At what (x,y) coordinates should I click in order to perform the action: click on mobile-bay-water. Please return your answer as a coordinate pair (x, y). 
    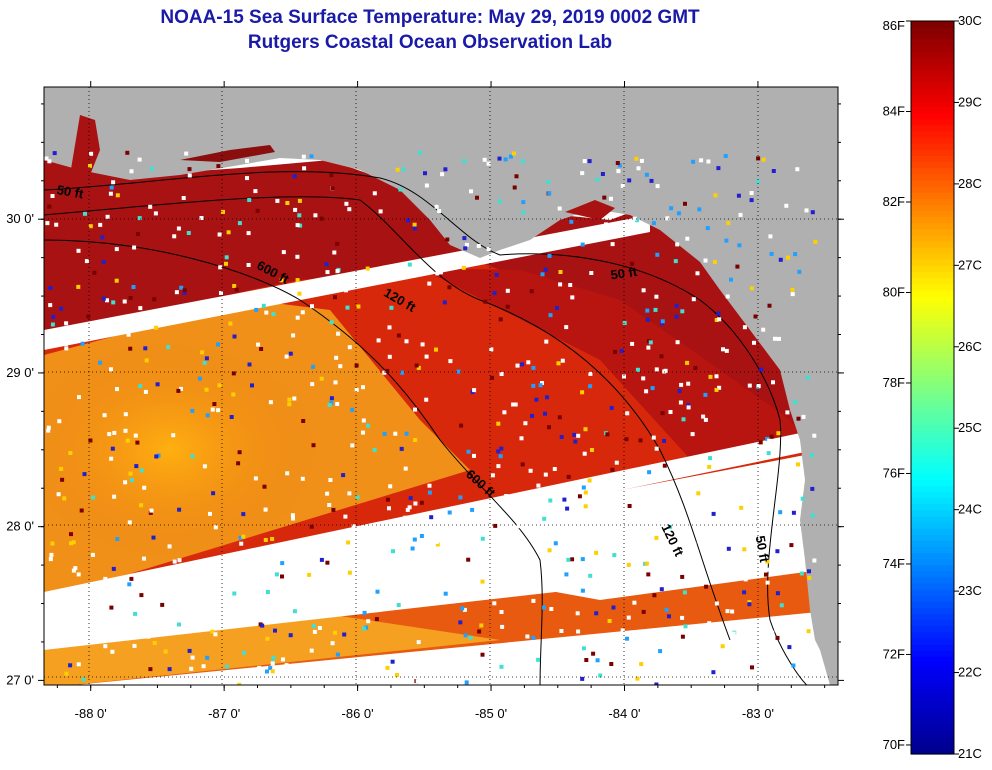
    Looking at the image, I should click on (85, 145).